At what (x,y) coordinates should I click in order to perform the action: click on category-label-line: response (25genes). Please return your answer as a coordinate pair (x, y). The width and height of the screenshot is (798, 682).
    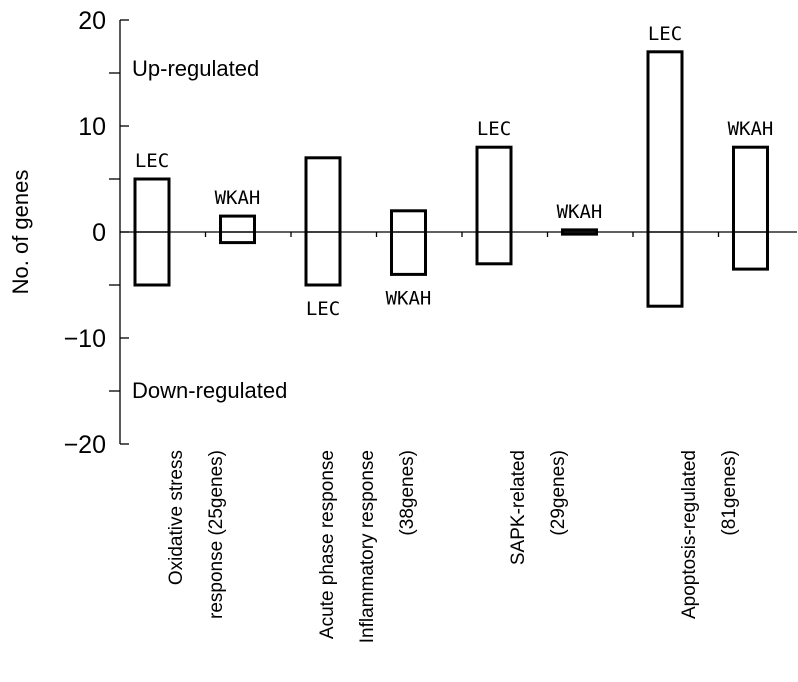
    Looking at the image, I should click on (216, 534).